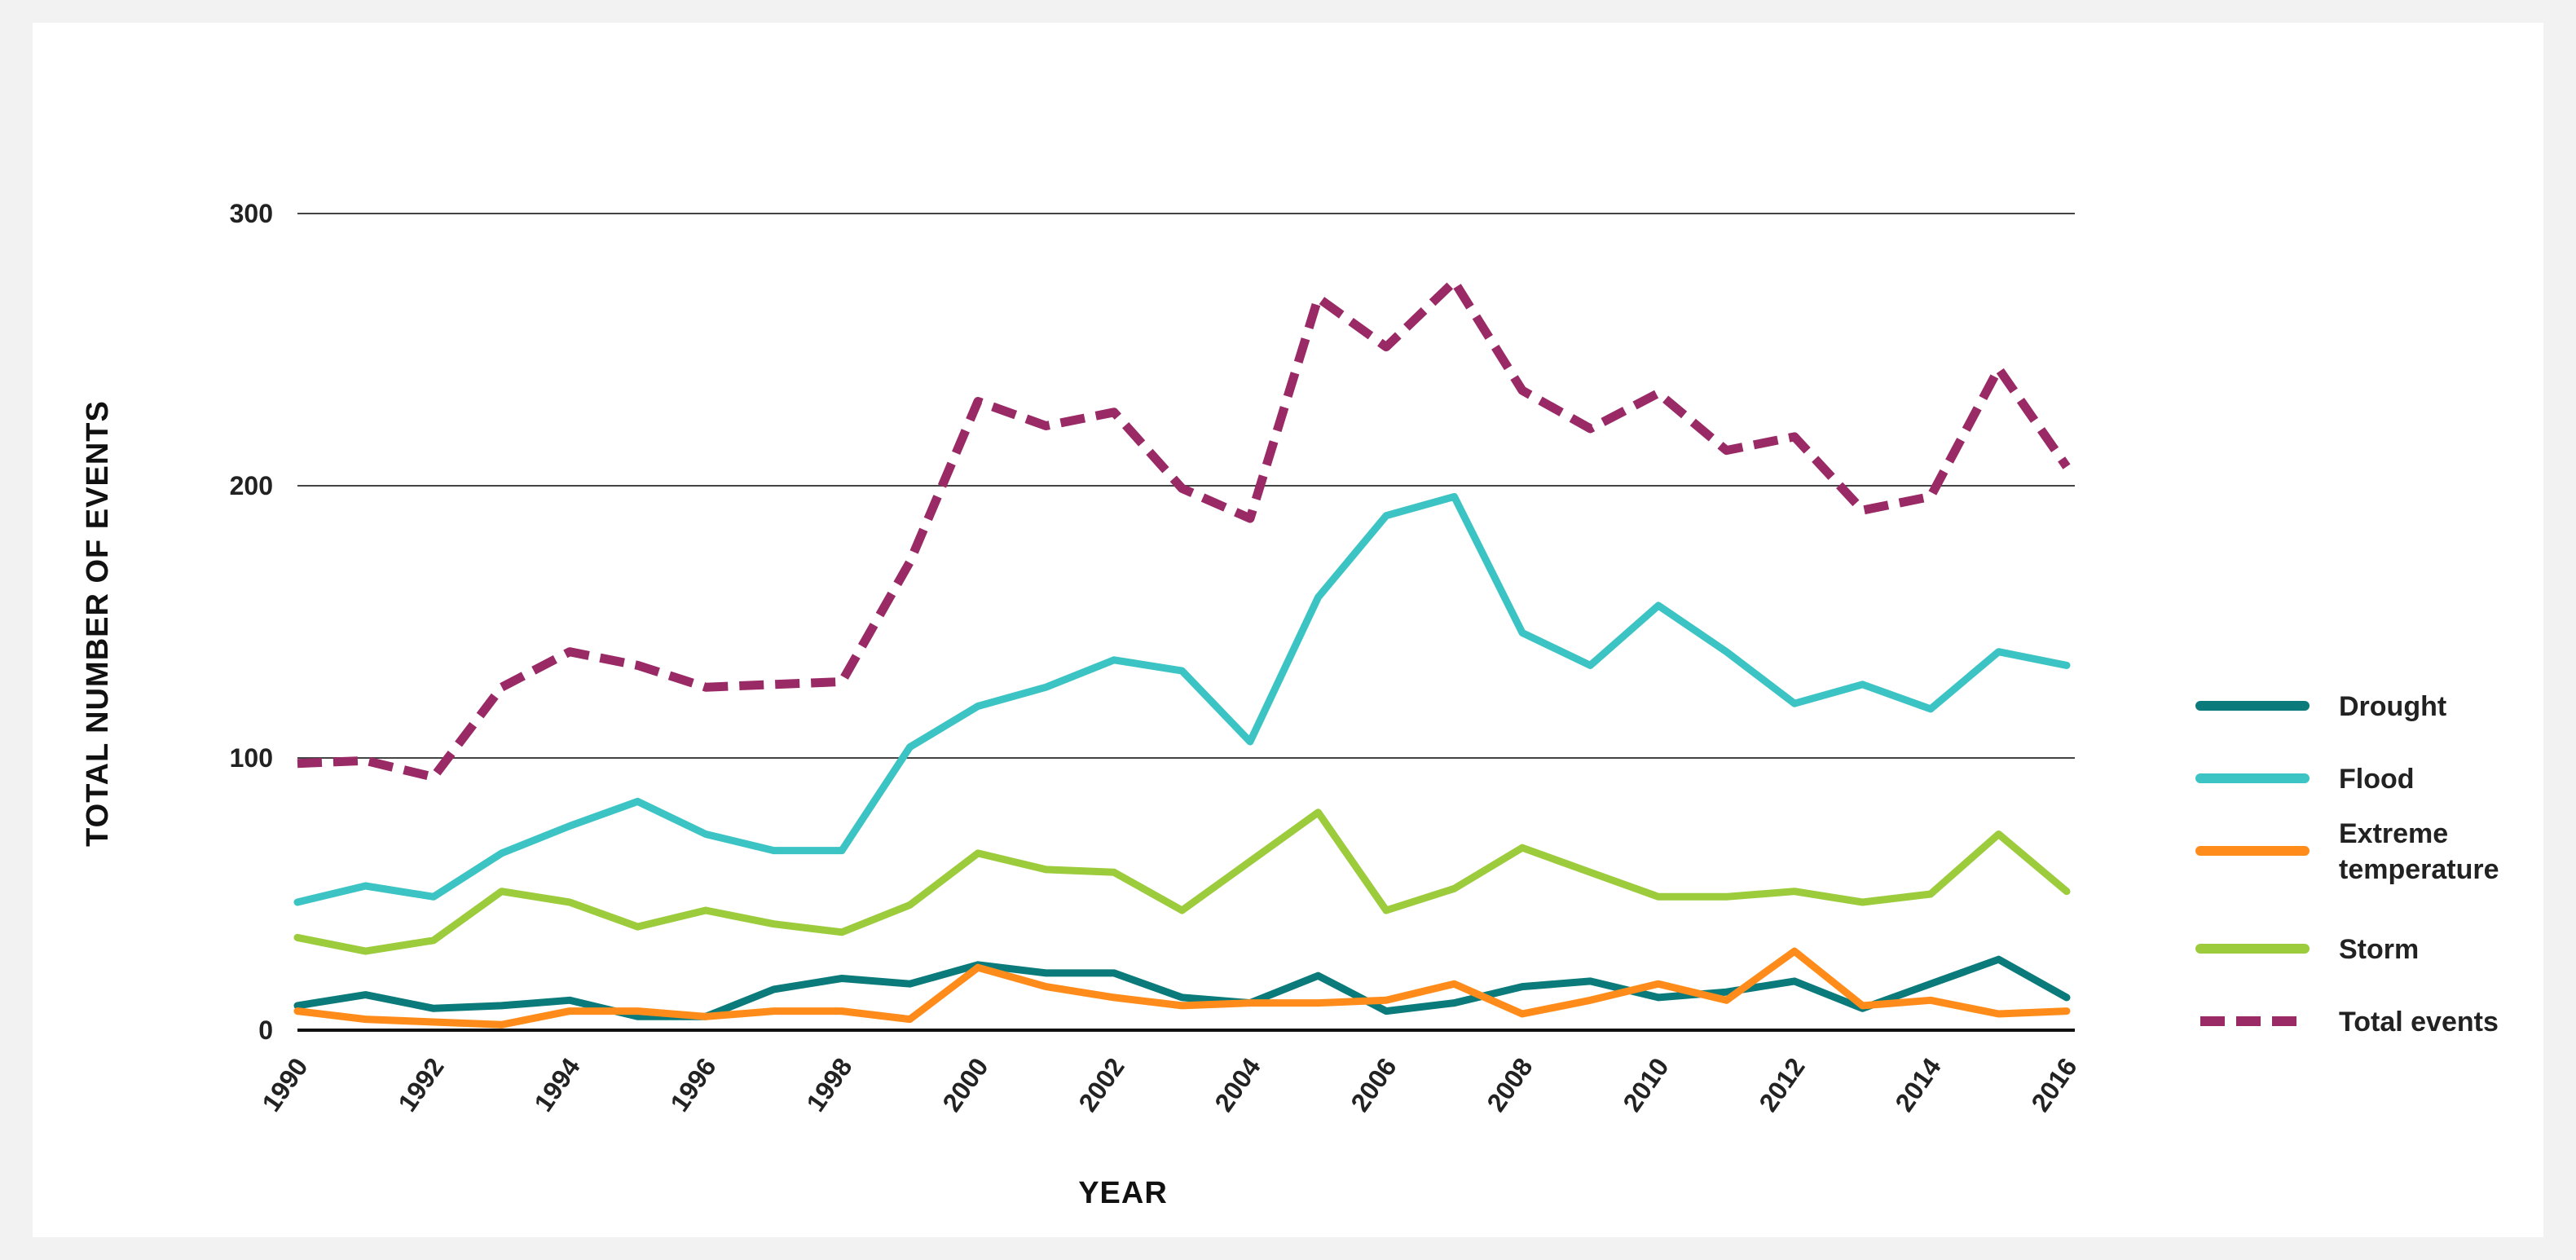 The height and width of the screenshot is (1260, 2576). I want to click on x-tick-label: 2010, so click(1646, 1084).